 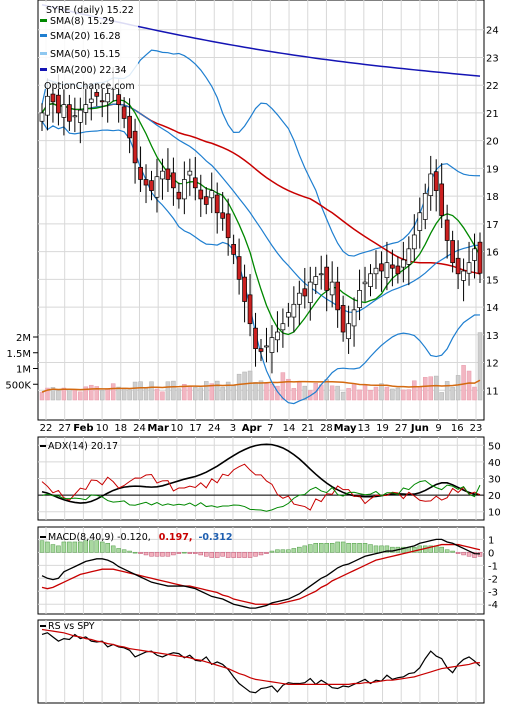 What do you see at coordinates (363, 428) in the screenshot?
I see `x-tick-label: 13` at bounding box center [363, 428].